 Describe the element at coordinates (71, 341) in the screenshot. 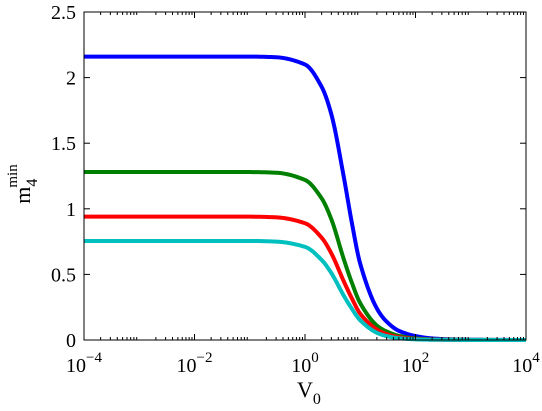

I see `y-tick-label: 0` at that location.